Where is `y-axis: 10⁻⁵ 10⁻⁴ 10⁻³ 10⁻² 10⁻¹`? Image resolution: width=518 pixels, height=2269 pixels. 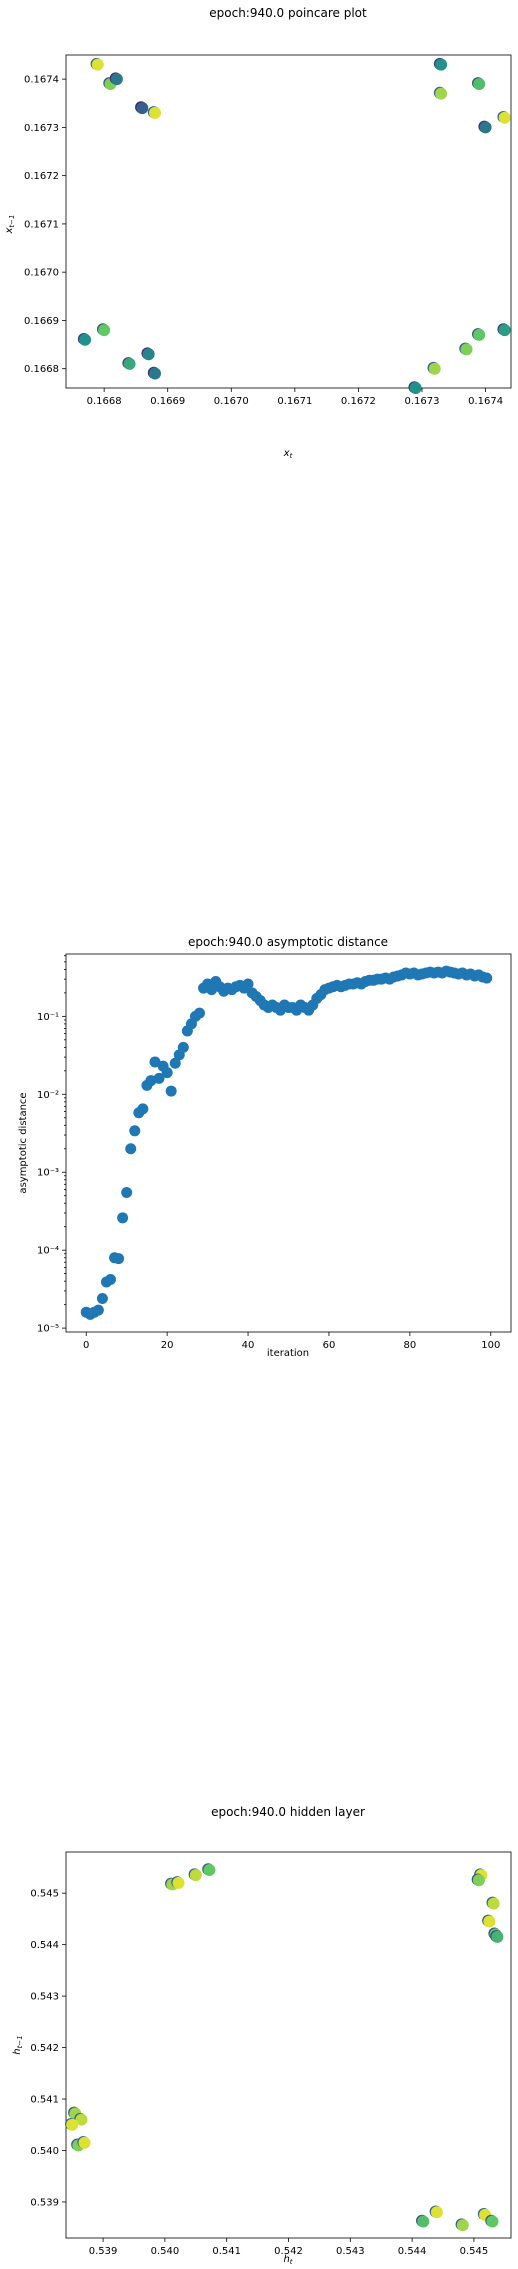 y-axis: 10⁻⁵ 10⁻⁴ 10⁻³ 10⁻² 10⁻¹ is located at coordinates (51, 1145).